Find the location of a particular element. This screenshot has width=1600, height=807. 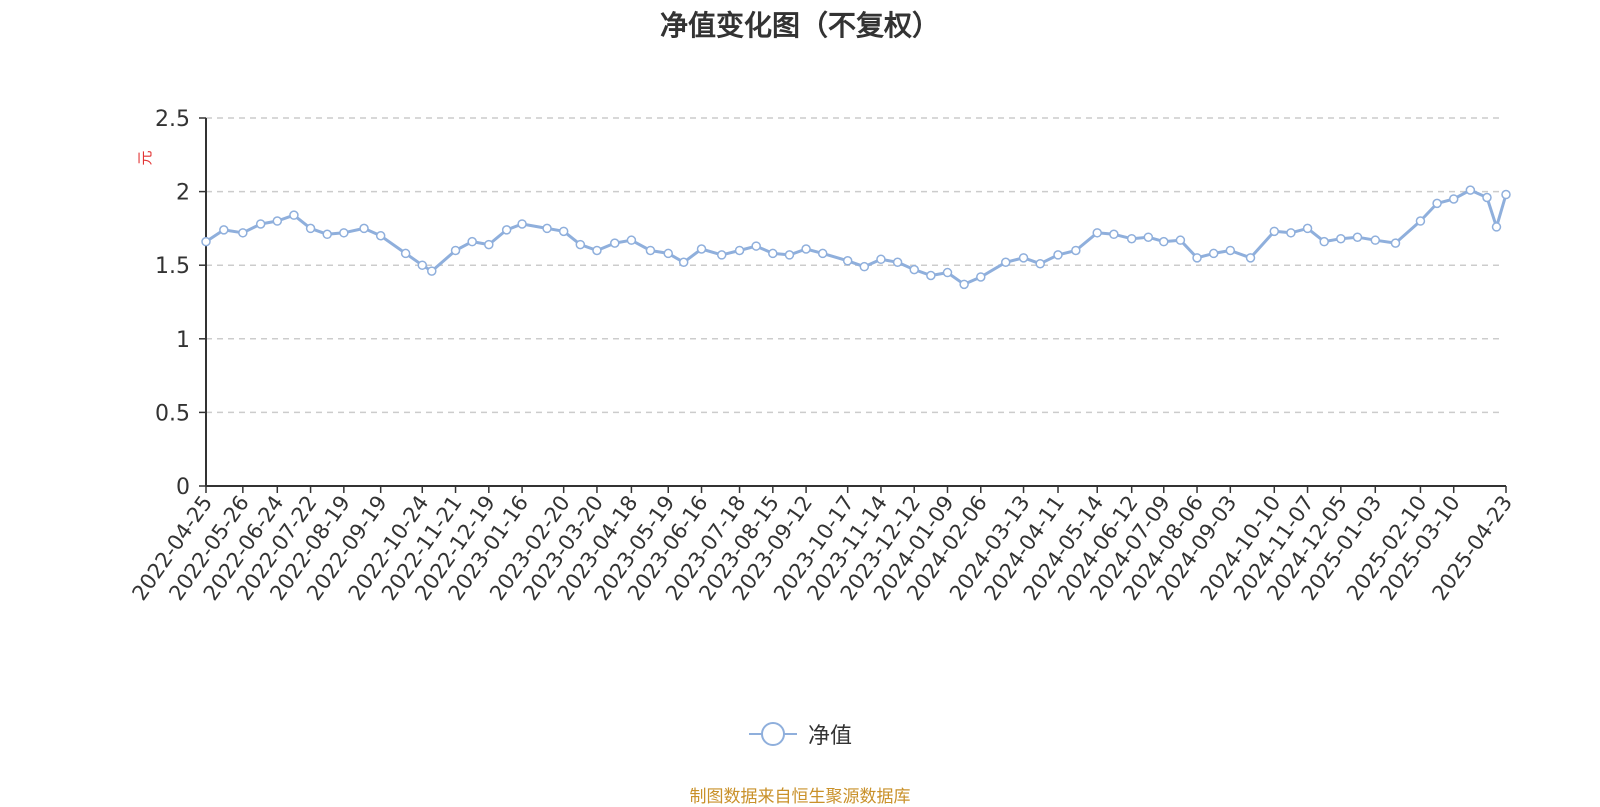

y-tick-label: 0 is located at coordinates (183, 487).